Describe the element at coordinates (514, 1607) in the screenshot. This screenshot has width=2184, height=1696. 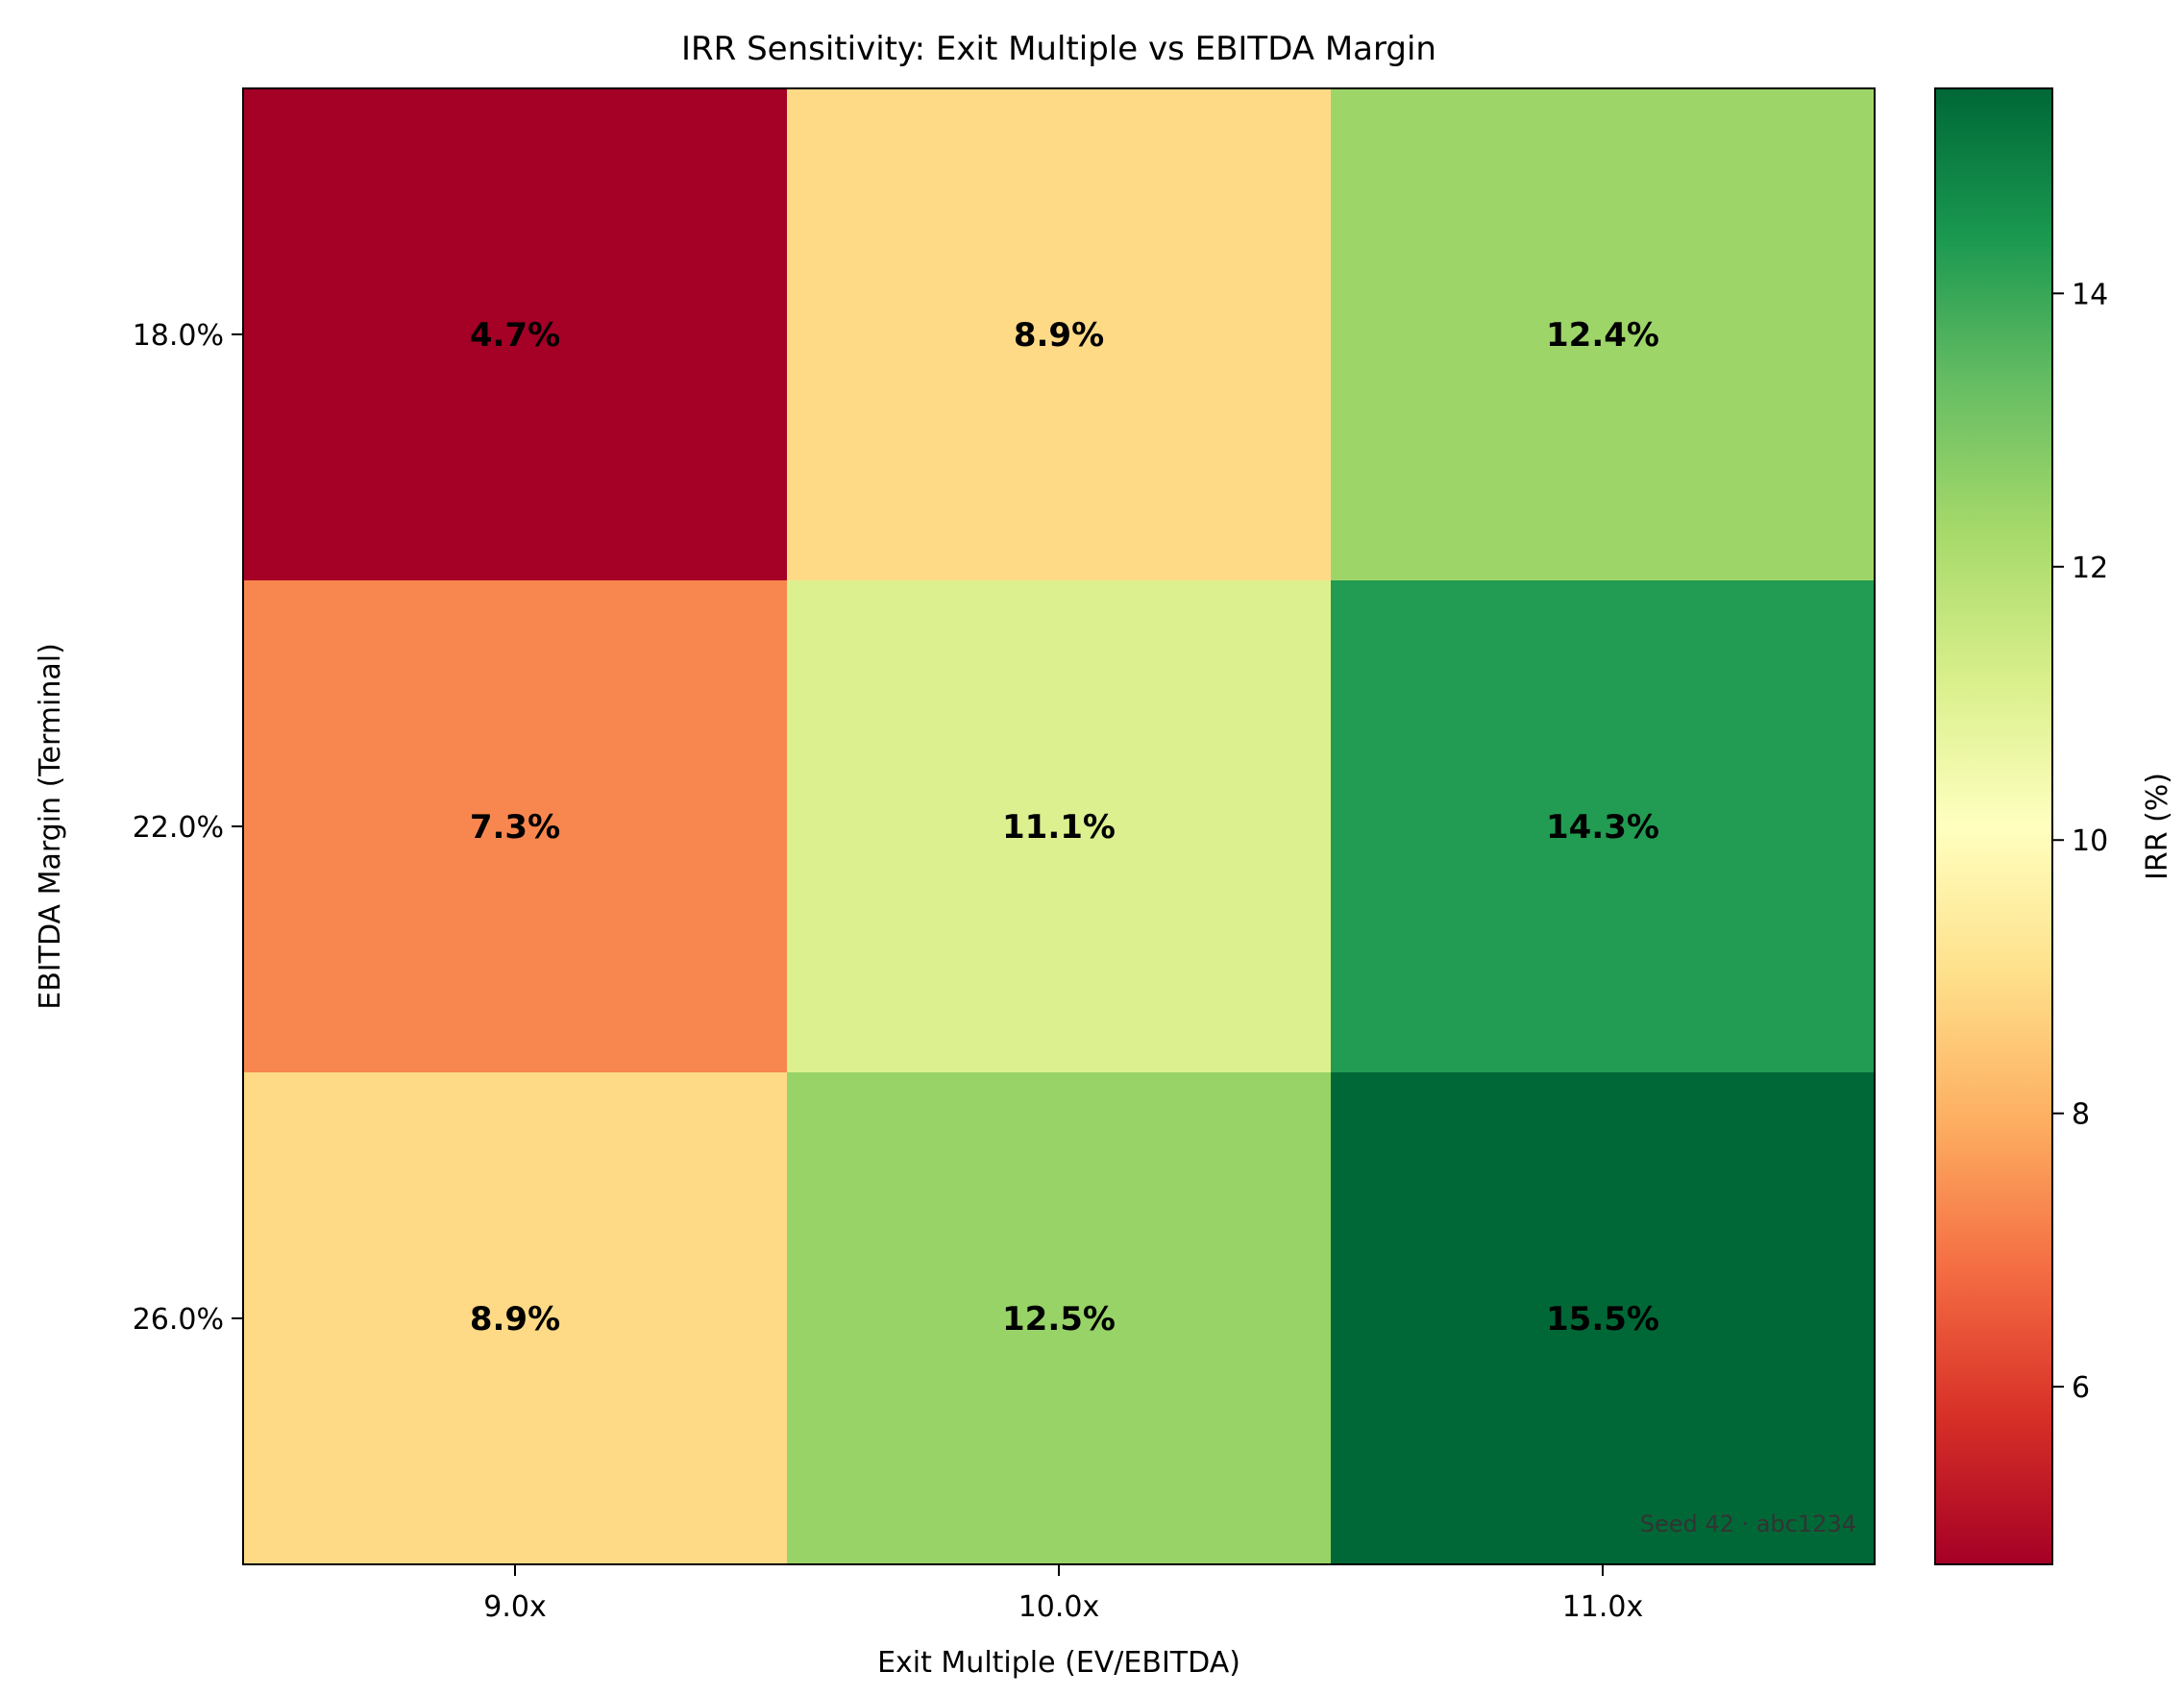
I see `x-tick-label: 9.0x` at that location.